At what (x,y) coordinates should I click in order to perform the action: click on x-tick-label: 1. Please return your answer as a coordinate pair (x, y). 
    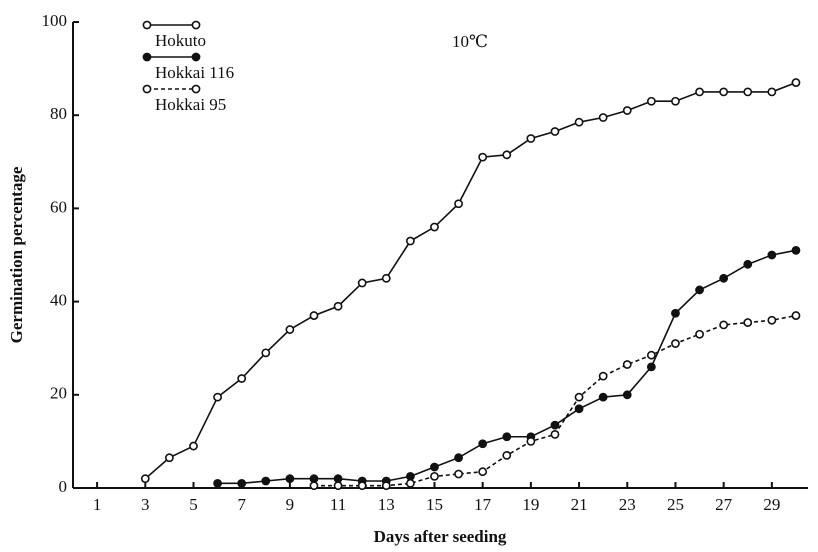
    Looking at the image, I should click on (97, 504).